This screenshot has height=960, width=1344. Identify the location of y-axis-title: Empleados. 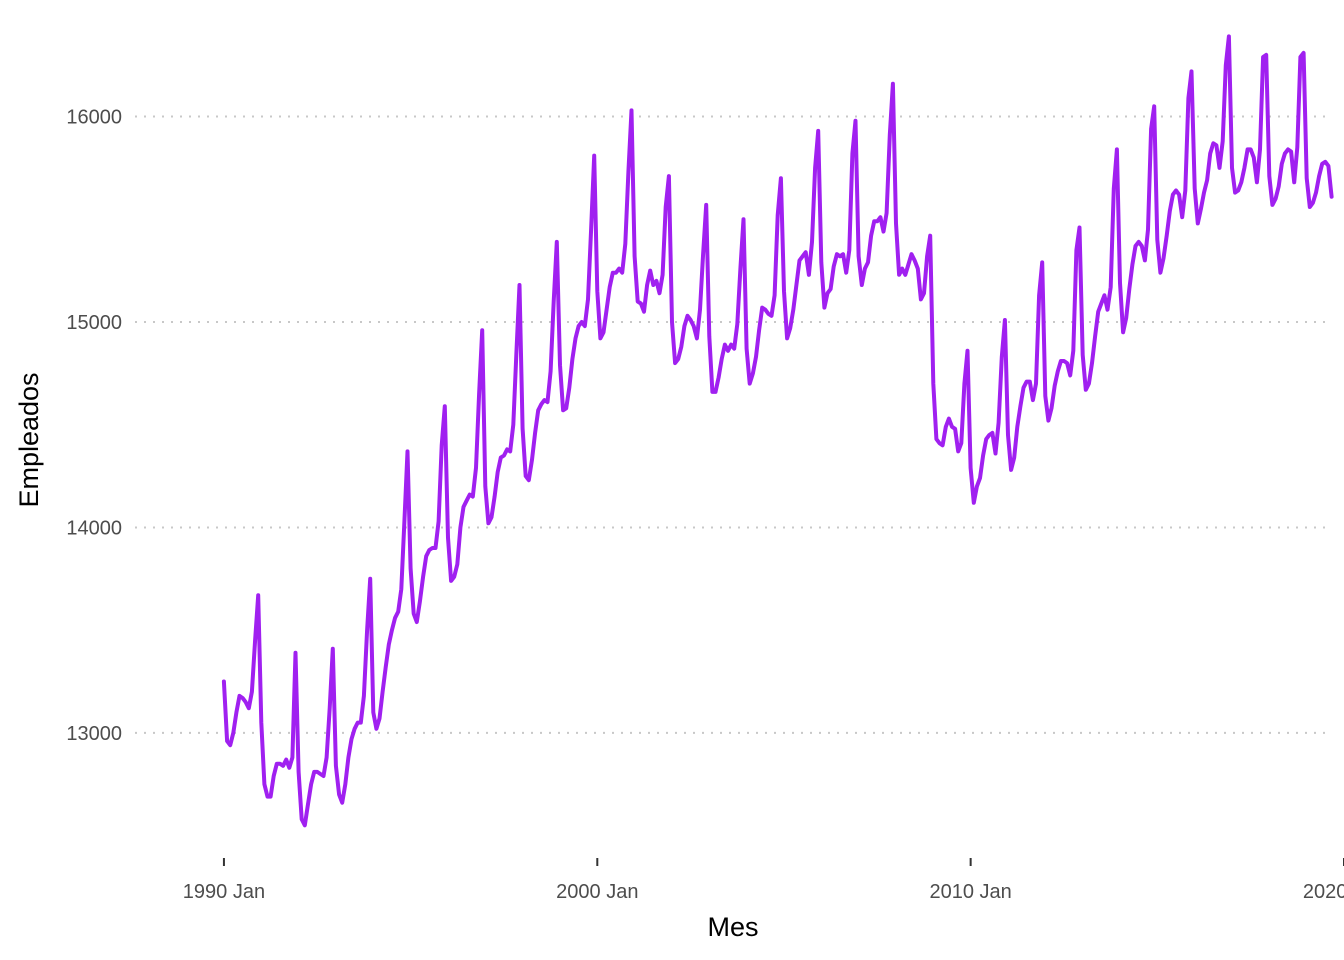
(29, 439).